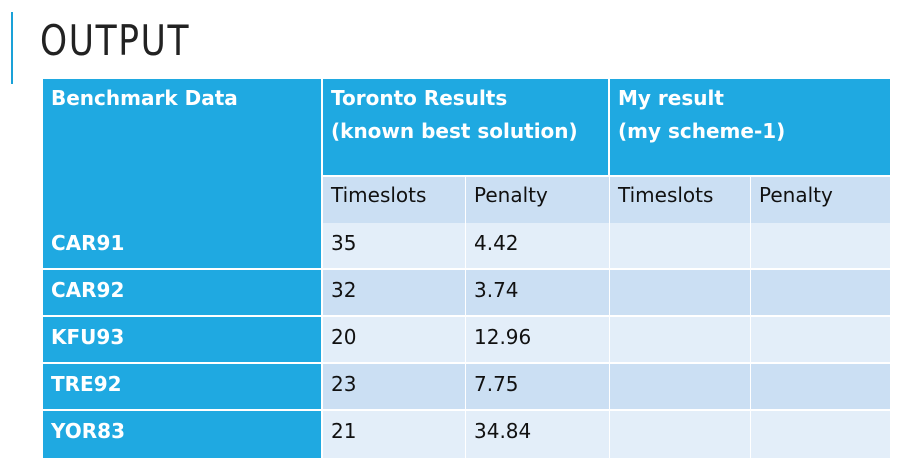  Describe the element at coordinates (183, 340) in the screenshot. I see `row-name: KFU93` at that location.